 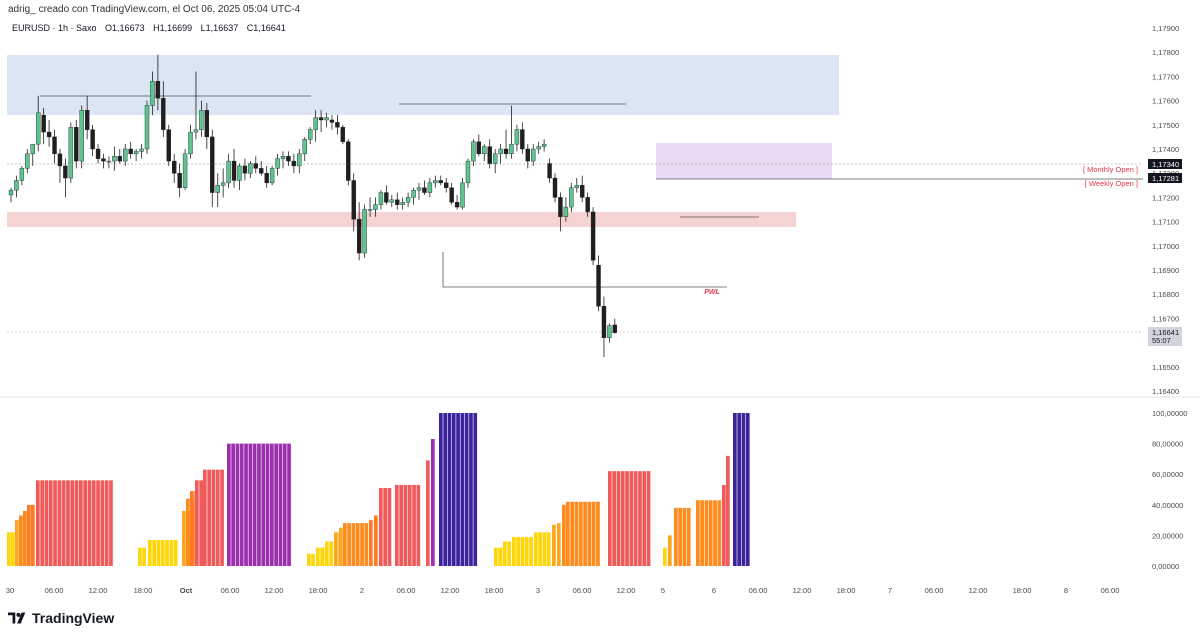 I want to click on current-price-tag, so click(x=1165, y=336).